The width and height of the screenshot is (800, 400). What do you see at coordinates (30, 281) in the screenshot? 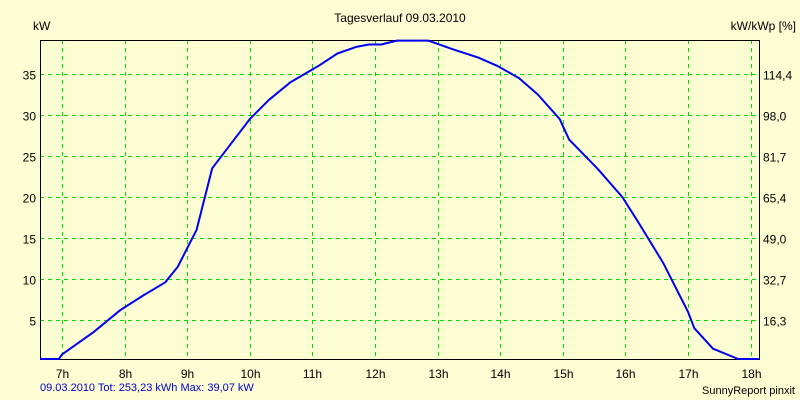
I see `y-tick-label-left: 10` at bounding box center [30, 281].